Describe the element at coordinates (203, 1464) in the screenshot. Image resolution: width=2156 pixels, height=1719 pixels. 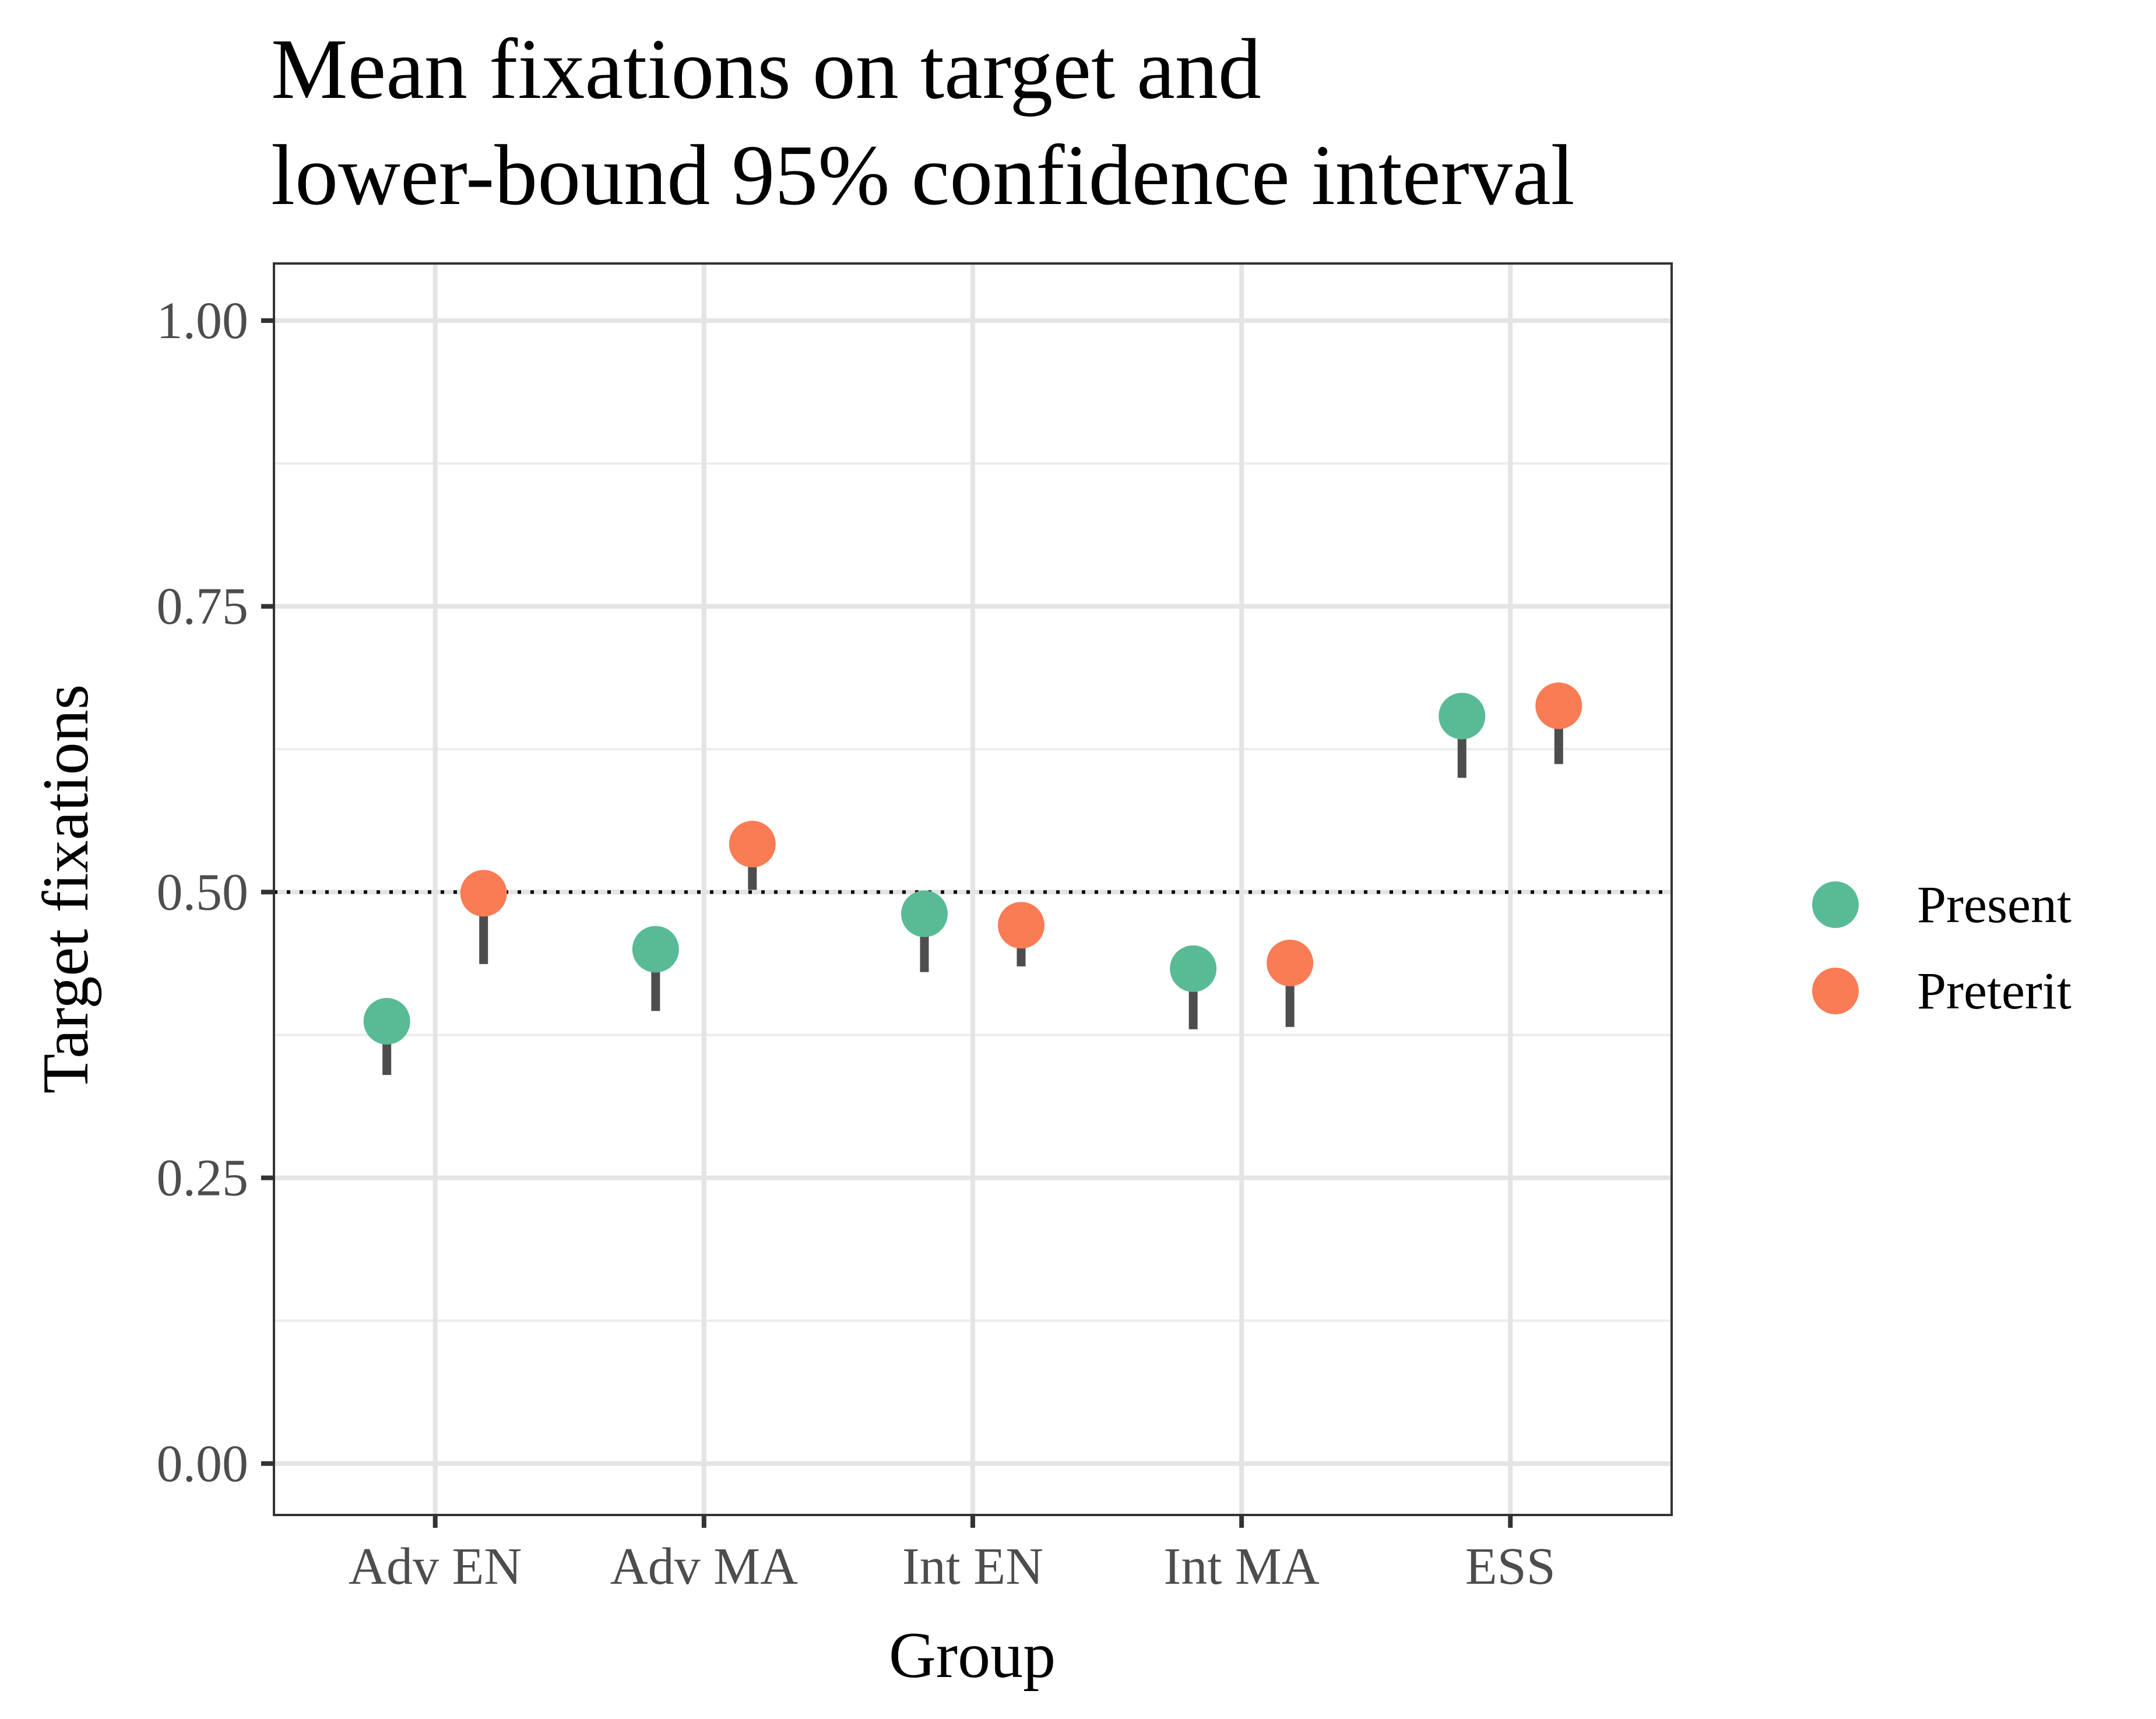
I see `y-tick-label: 0.00` at that location.